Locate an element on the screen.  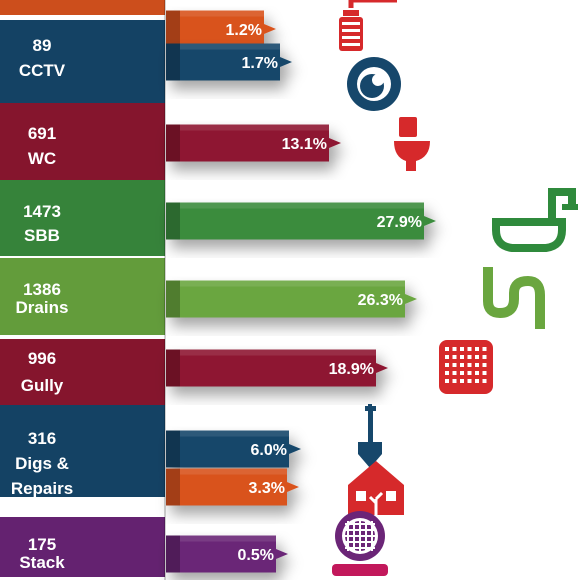
name-label: Digs & is located at coordinates (42, 463).